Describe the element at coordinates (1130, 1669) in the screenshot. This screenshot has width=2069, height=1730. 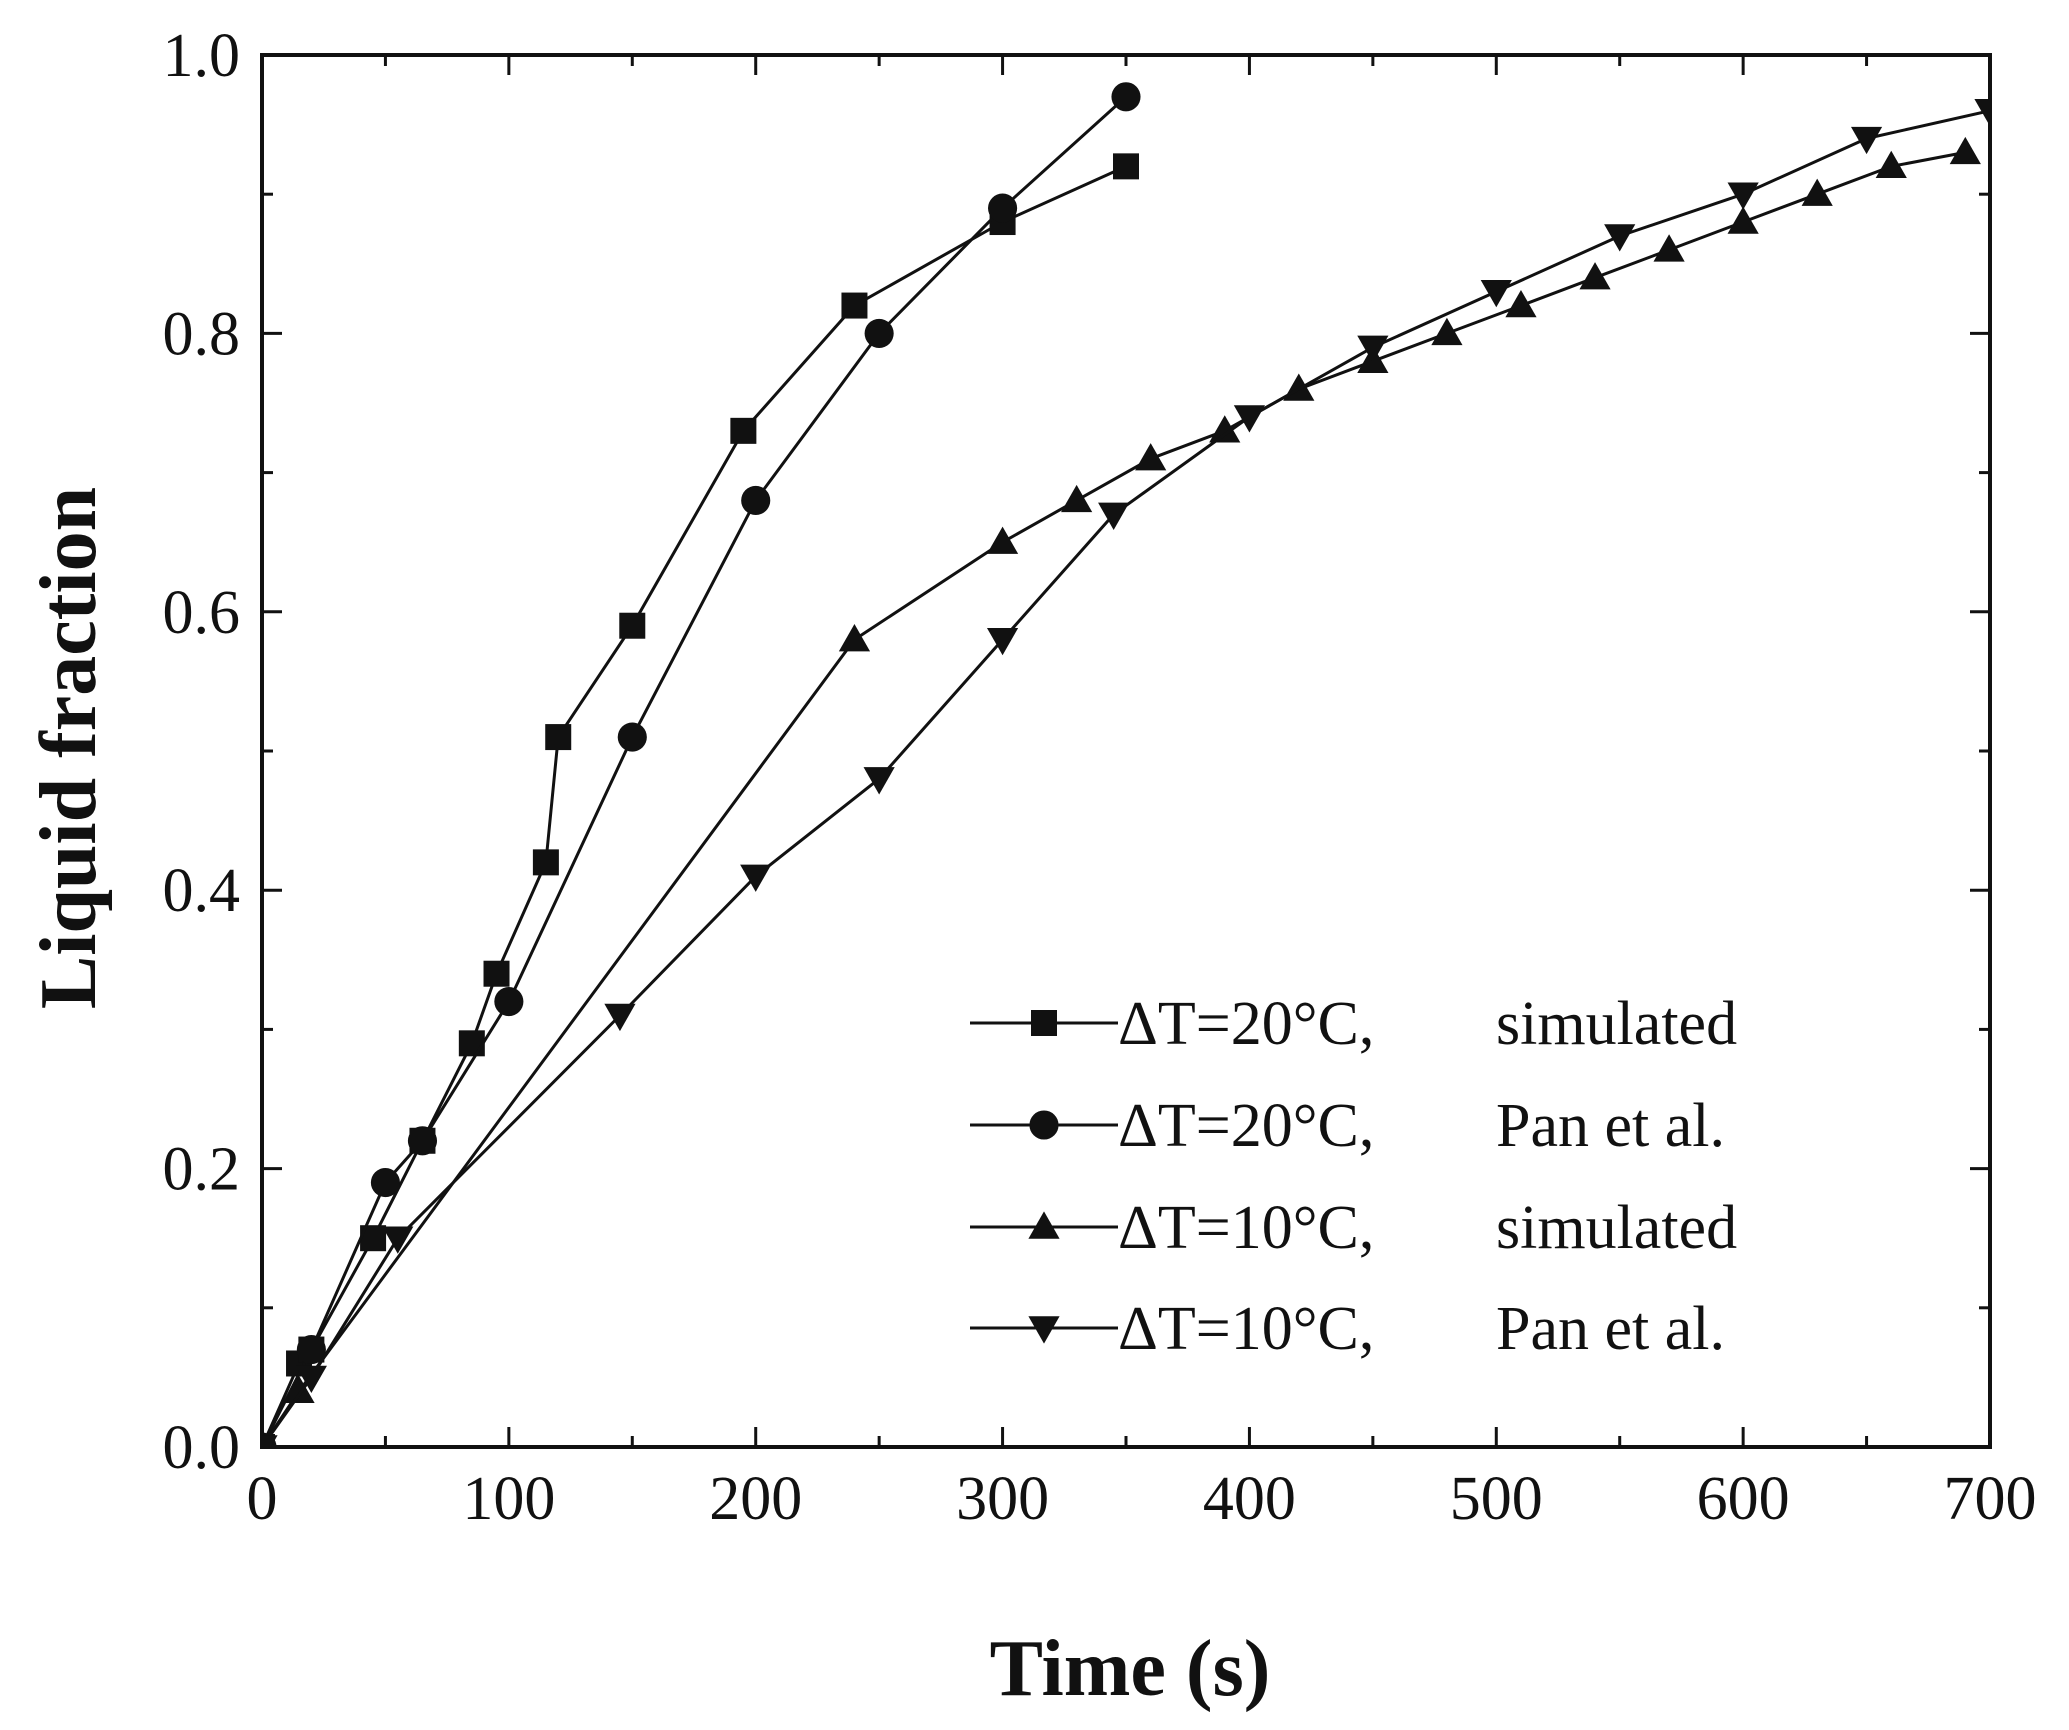
I see `x-axis-title: Time (s)` at that location.